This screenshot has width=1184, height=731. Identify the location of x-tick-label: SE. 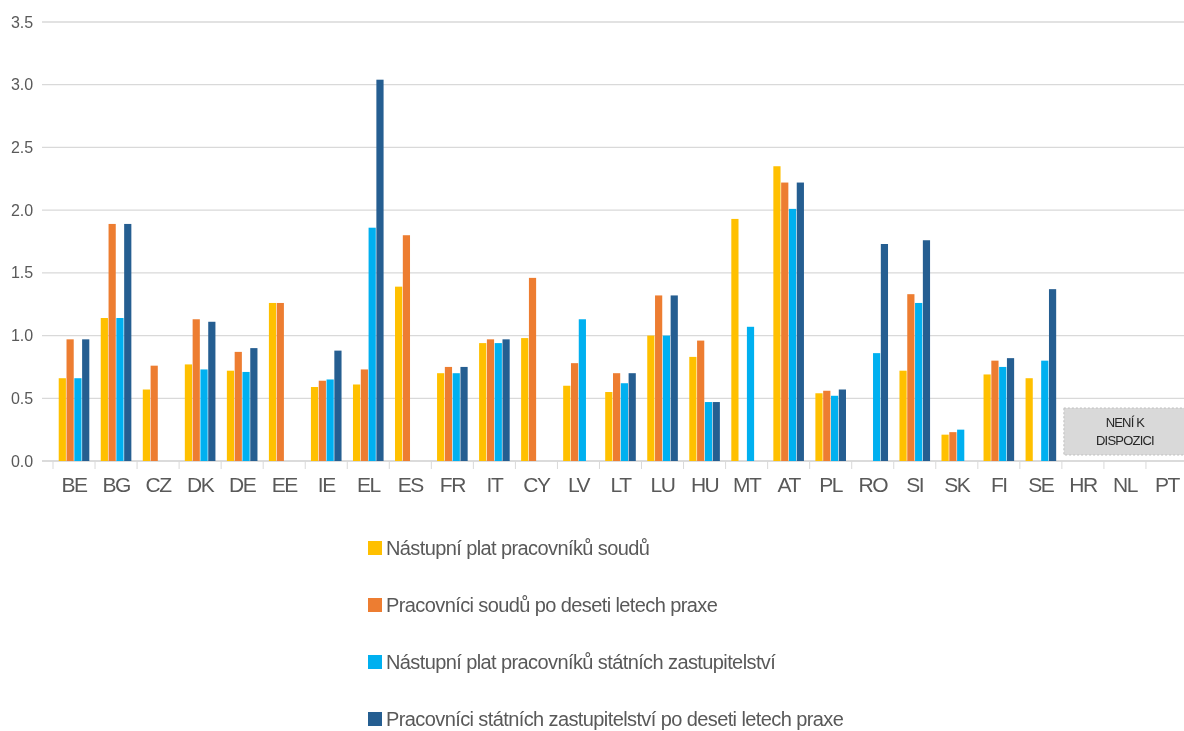
(1041, 484).